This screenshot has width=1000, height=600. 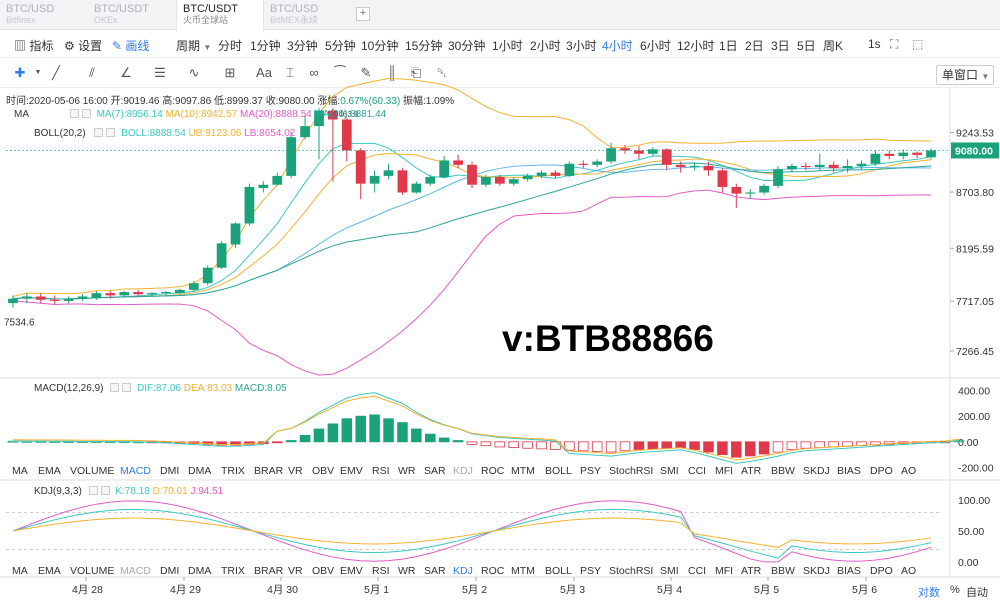 I want to click on indicator-tab-vr: VR, so click(x=295, y=571).